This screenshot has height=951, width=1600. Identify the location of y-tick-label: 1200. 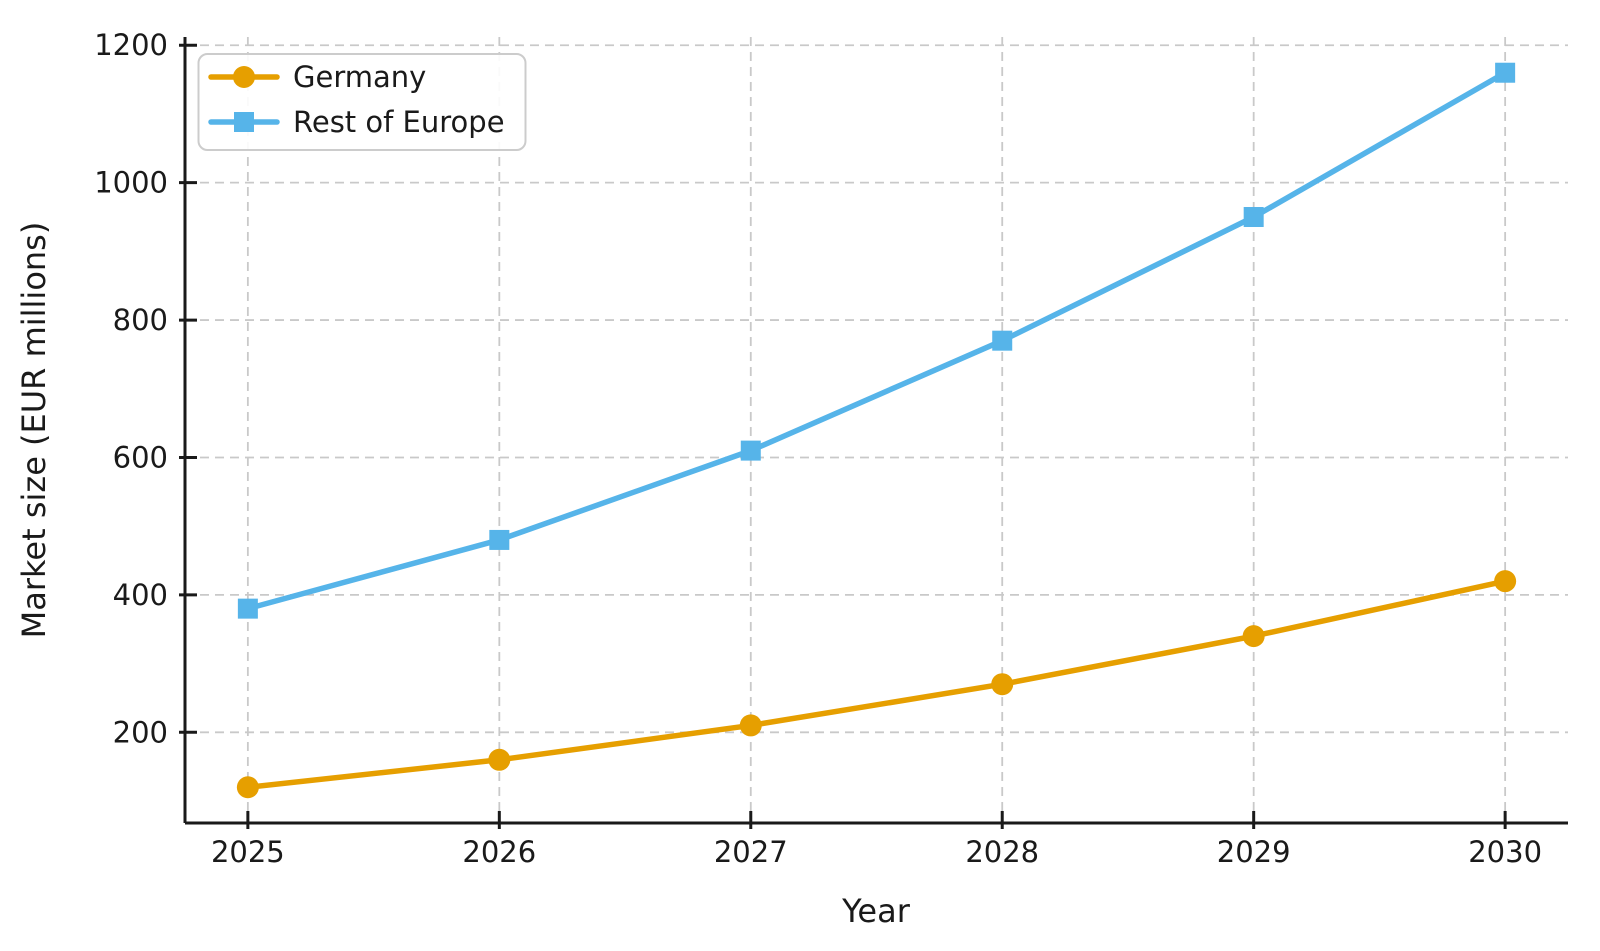
(131, 45).